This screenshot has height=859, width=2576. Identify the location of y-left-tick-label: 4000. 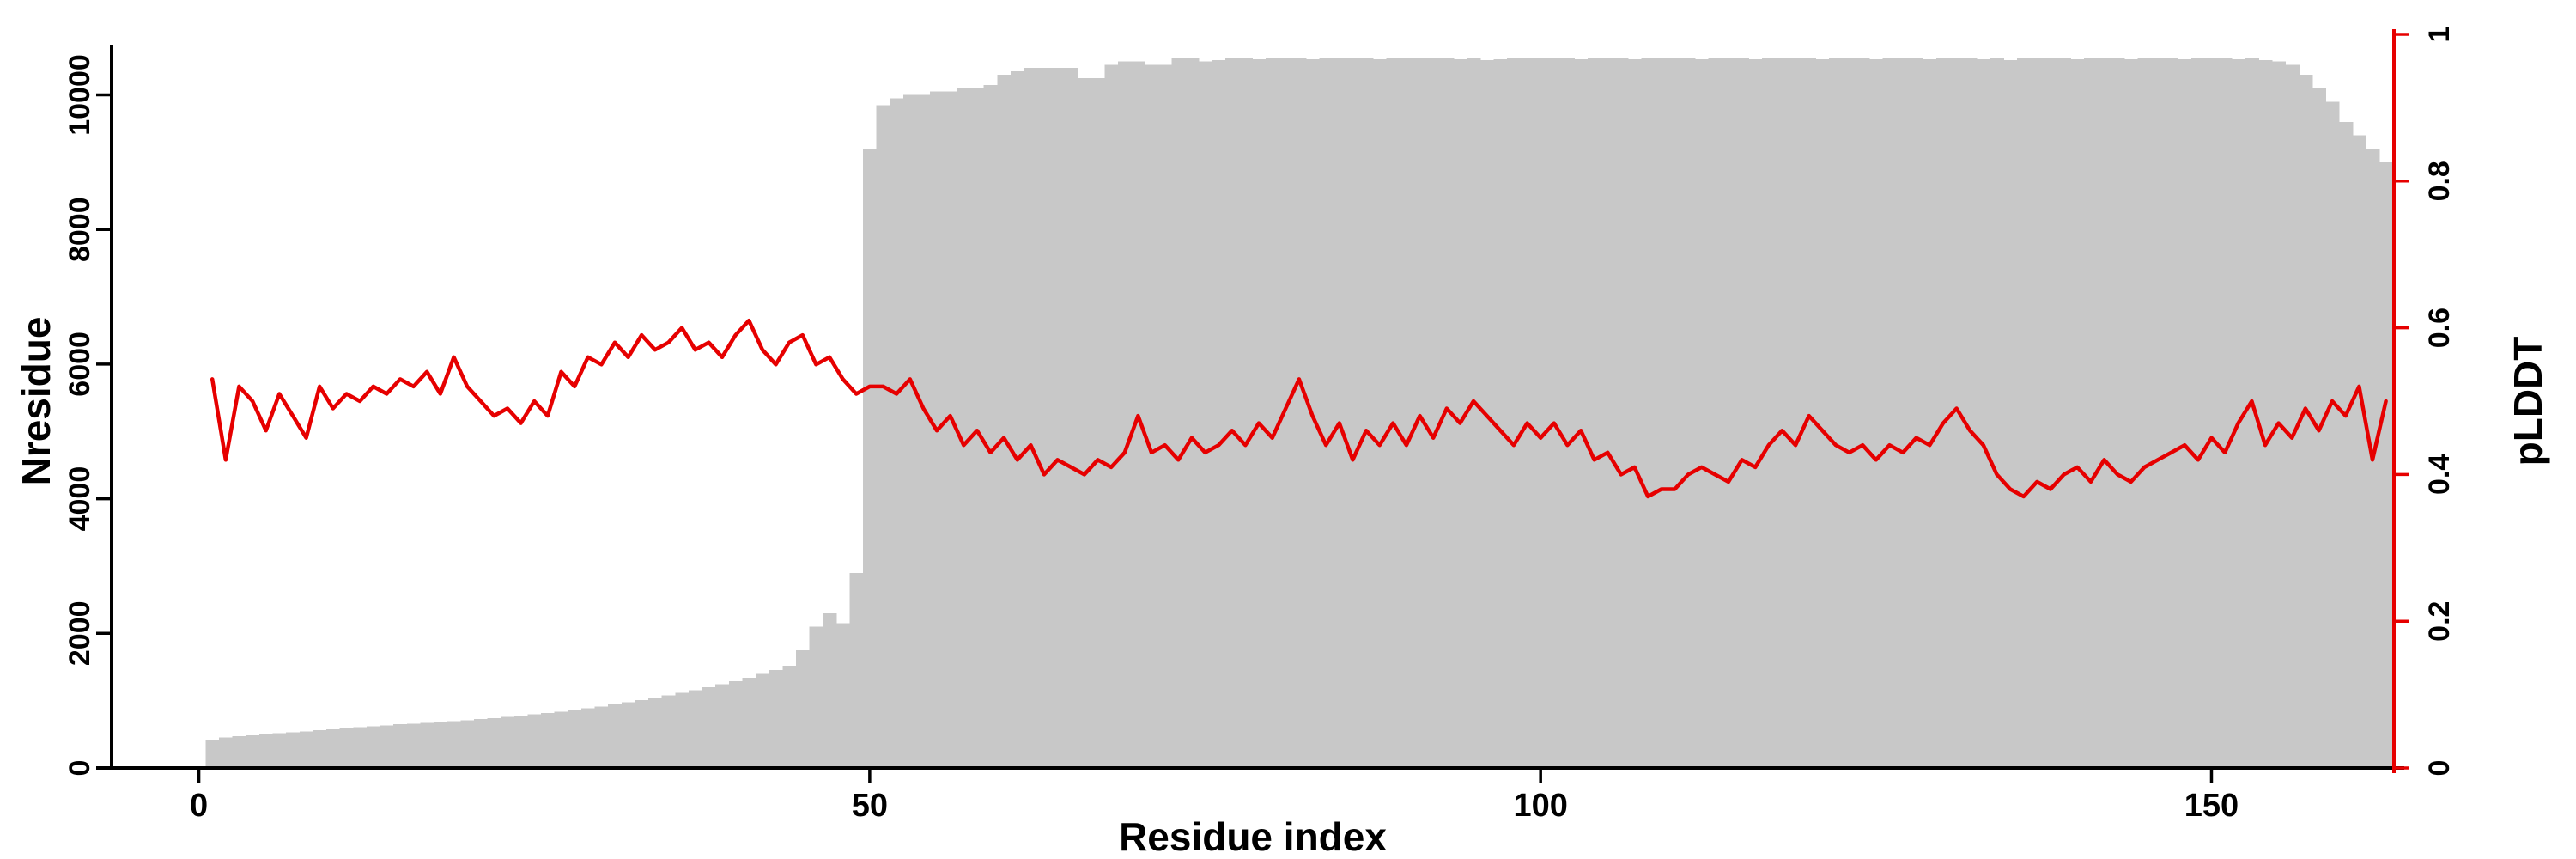
(80, 499).